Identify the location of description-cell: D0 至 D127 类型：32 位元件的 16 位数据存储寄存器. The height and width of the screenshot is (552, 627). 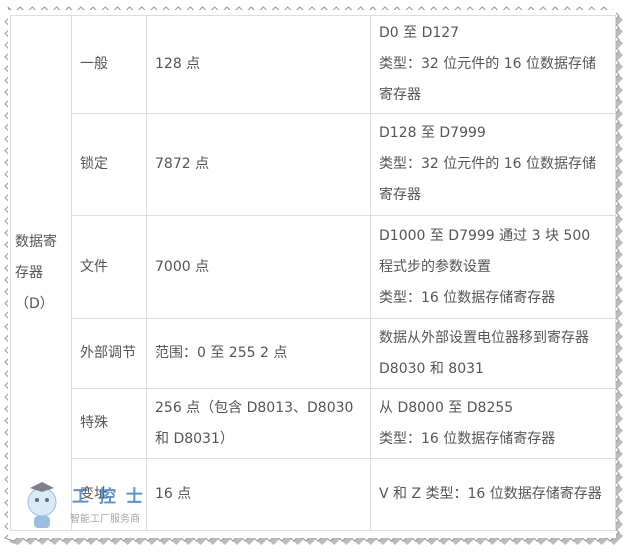
(493, 64).